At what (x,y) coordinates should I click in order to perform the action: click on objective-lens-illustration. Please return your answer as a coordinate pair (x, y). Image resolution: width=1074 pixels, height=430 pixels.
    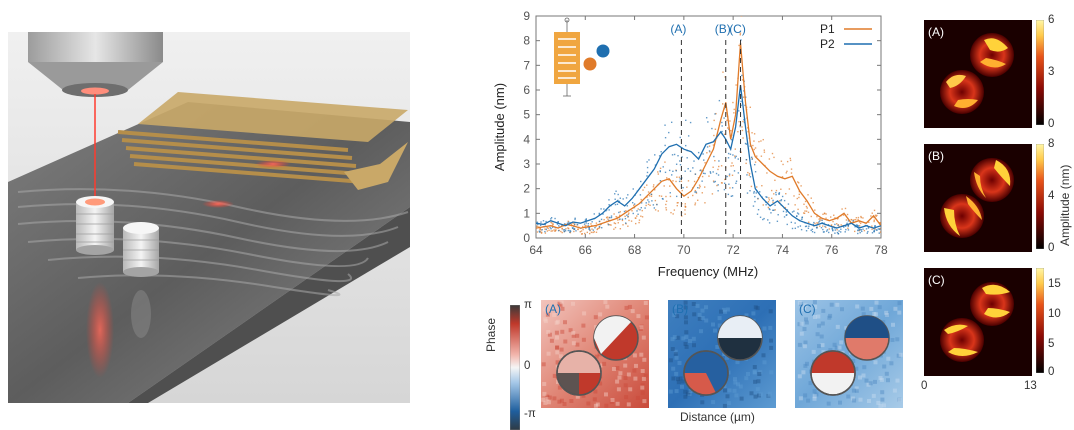
    Looking at the image, I should click on (95, 64).